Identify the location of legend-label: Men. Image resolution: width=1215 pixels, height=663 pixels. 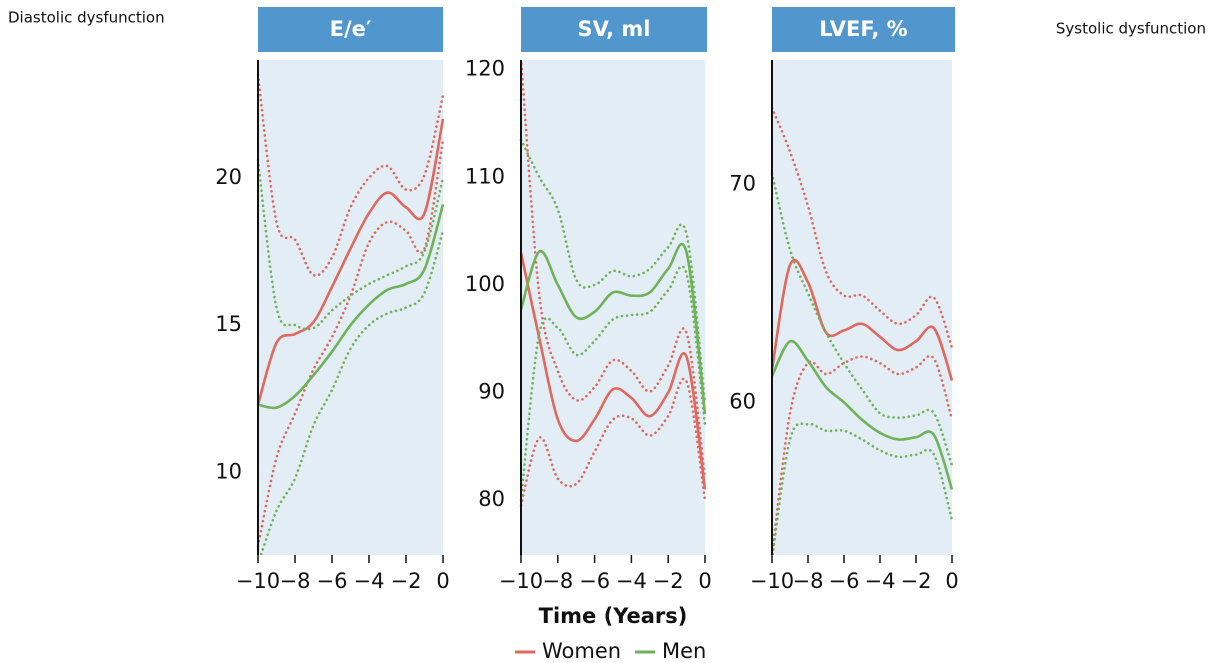
(684, 651).